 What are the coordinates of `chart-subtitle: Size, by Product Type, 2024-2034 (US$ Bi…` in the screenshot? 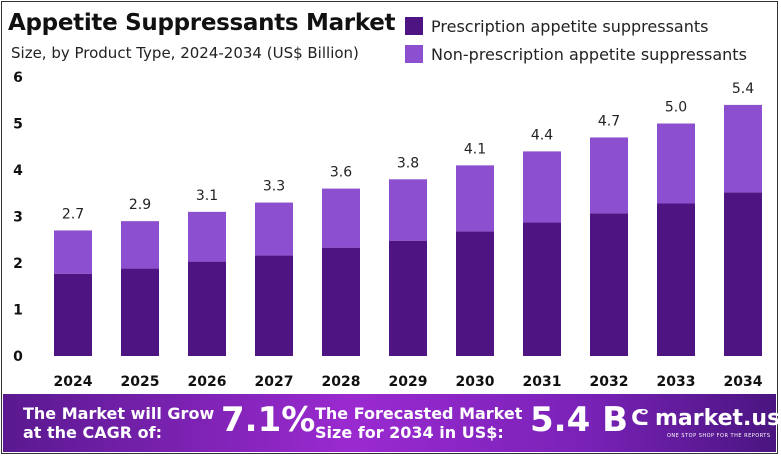 It's located at (185, 53).